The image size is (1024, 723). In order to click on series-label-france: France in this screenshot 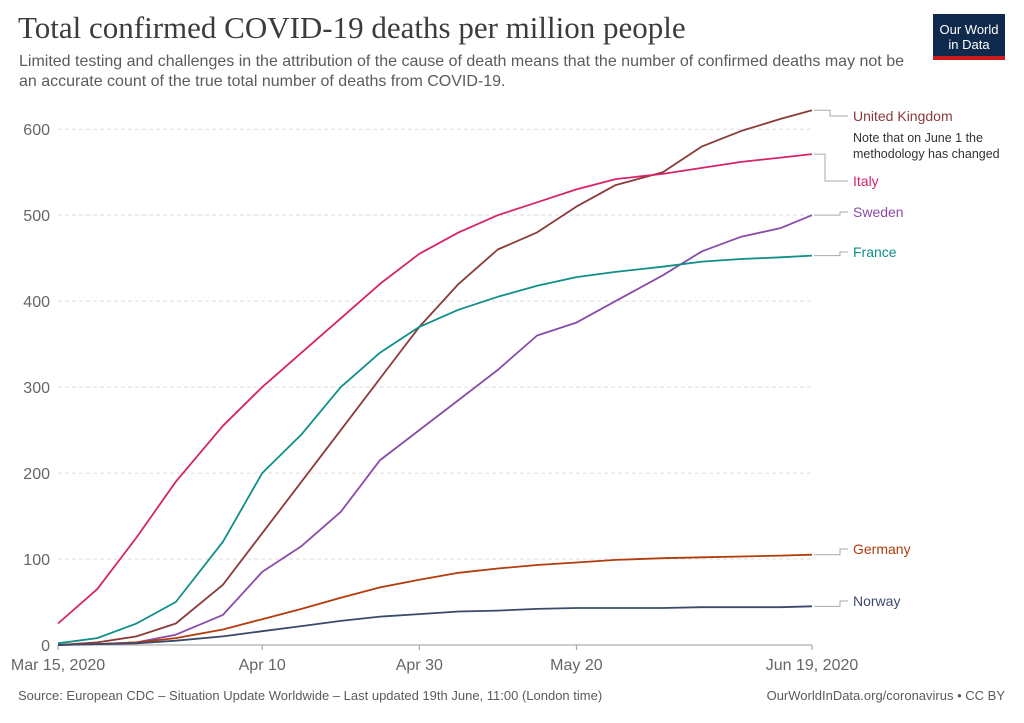, I will do `click(875, 252)`.